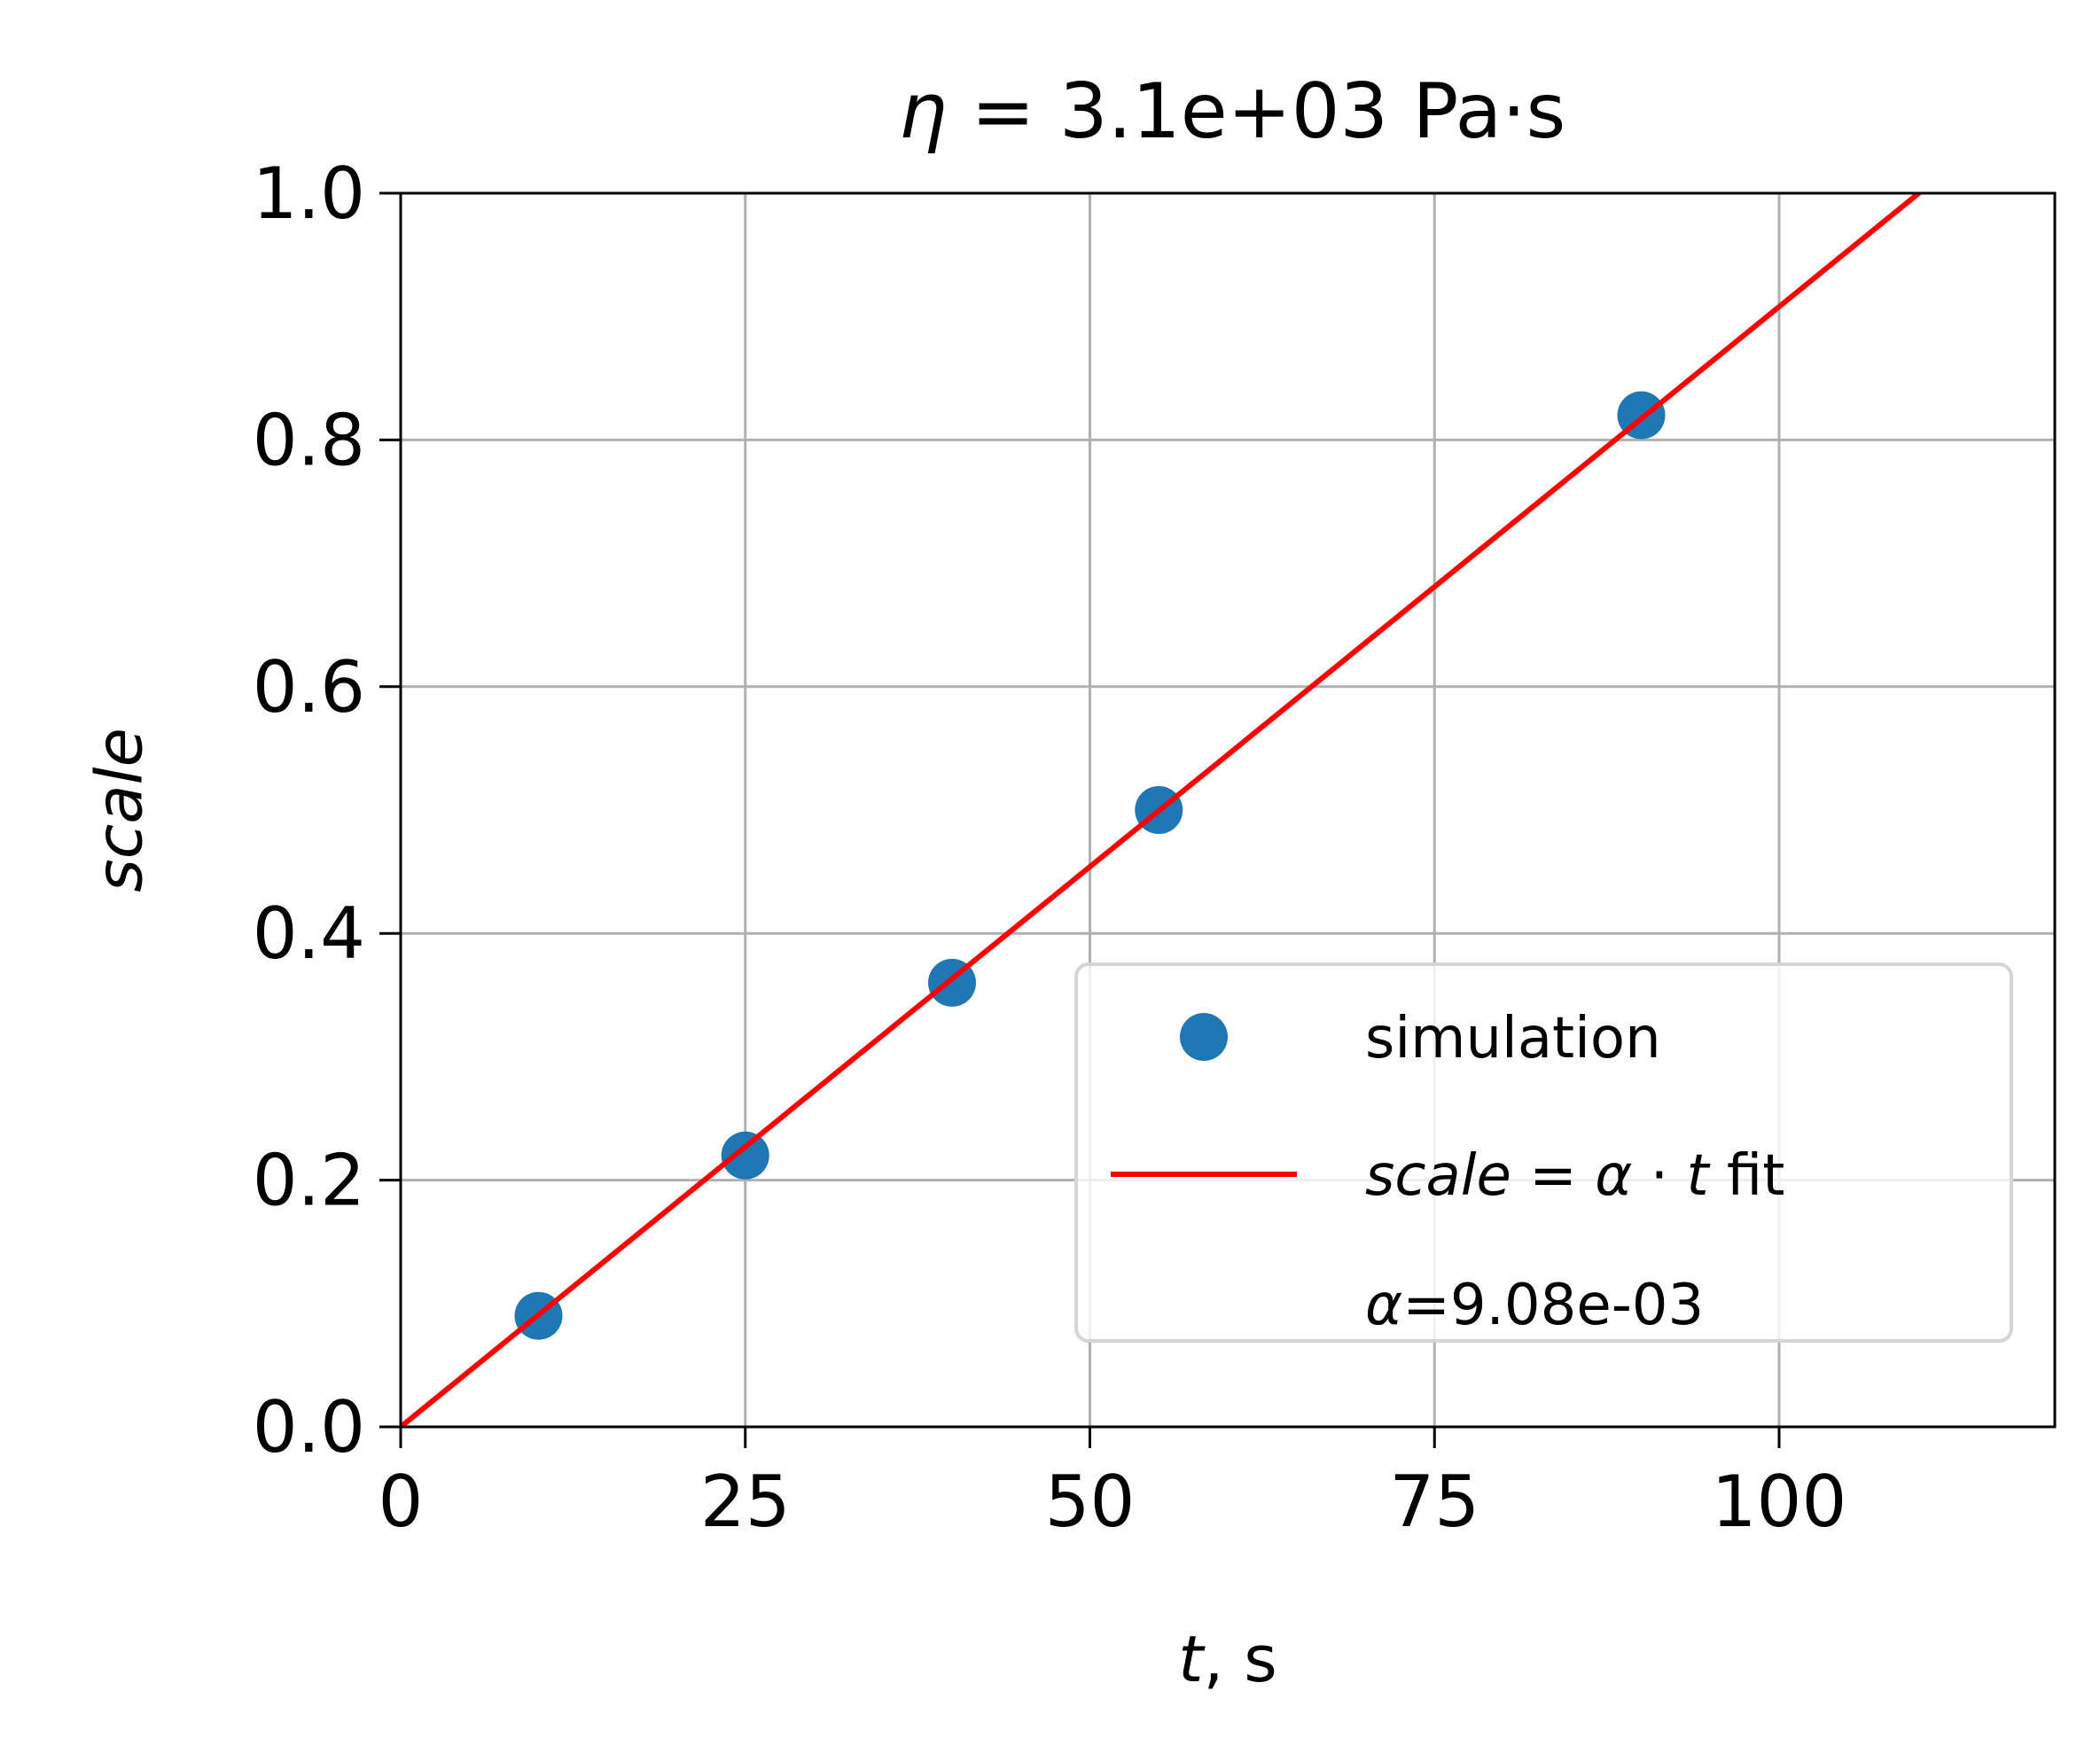 This screenshot has height=1753, width=2100. Describe the element at coordinates (1239, 1659) in the screenshot. I see `x-axis-unit: , s` at that location.